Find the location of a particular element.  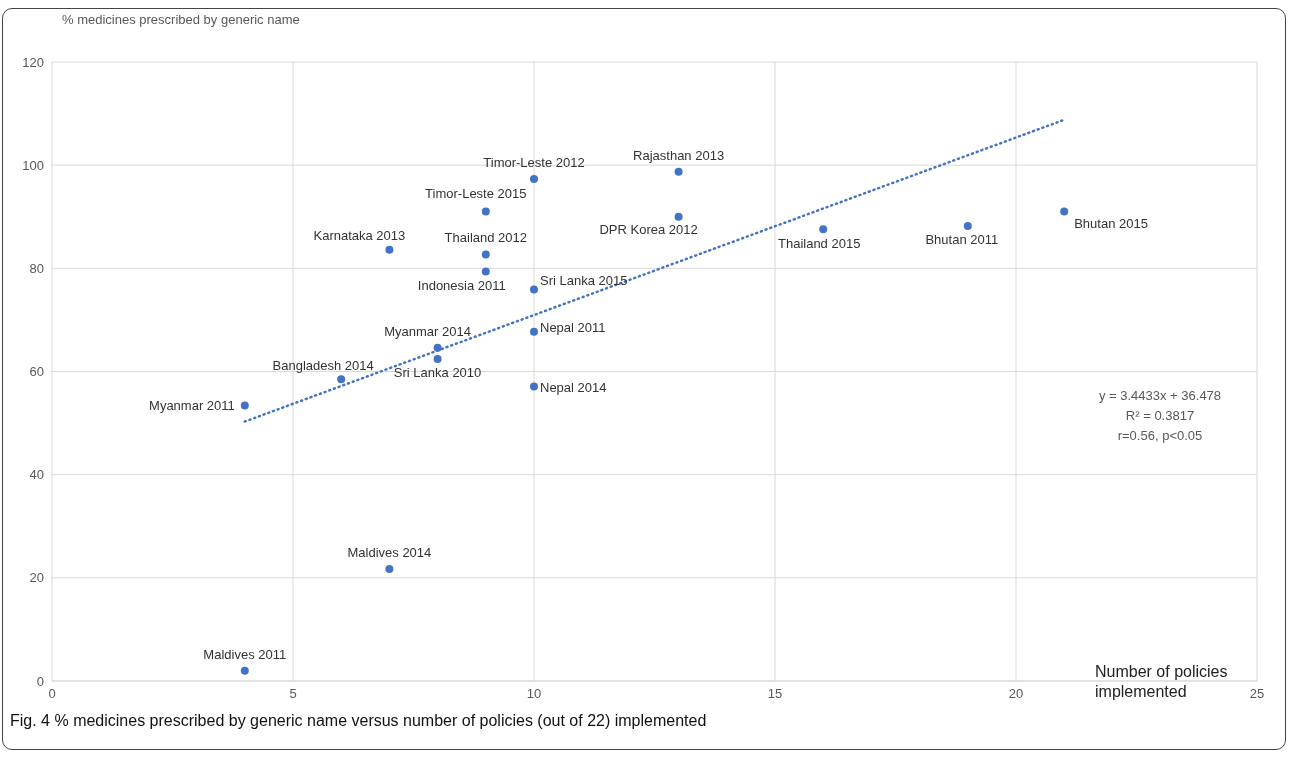

x-tick-label: 0 is located at coordinates (52, 694).